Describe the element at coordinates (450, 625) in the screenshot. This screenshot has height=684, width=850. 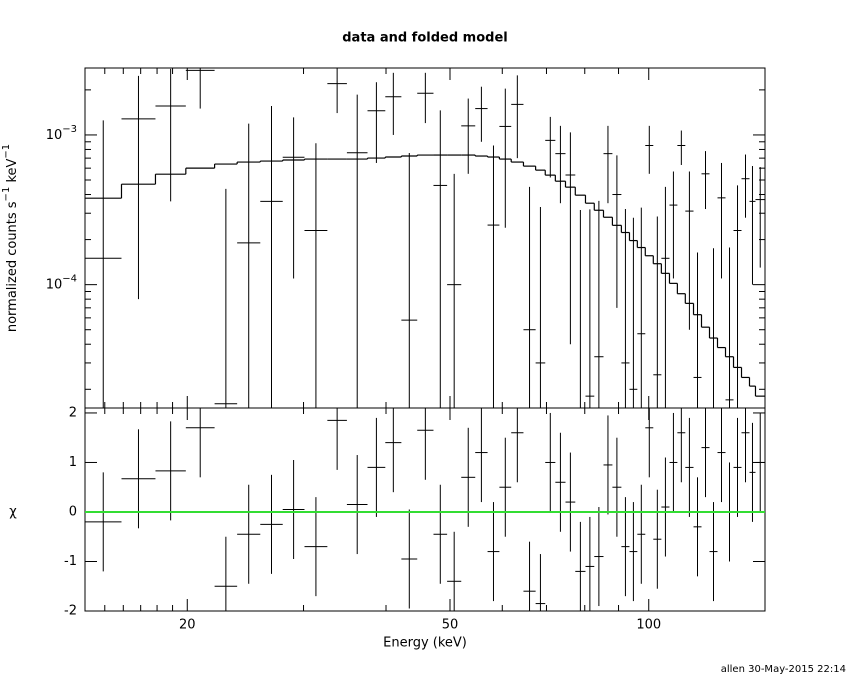
I see `x-tick-label: 50` at that location.